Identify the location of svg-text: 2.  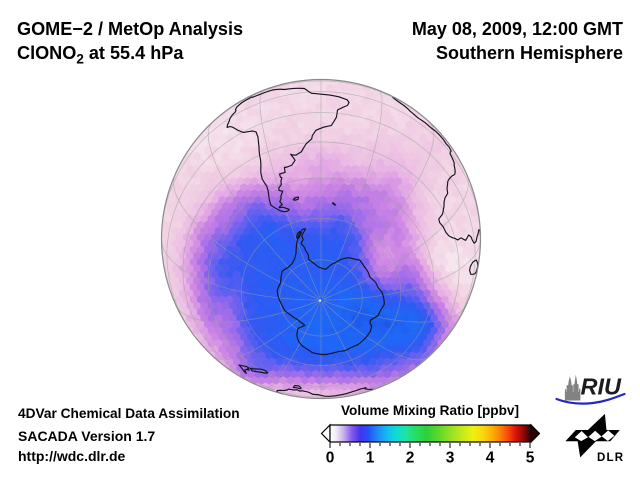
(410, 458).